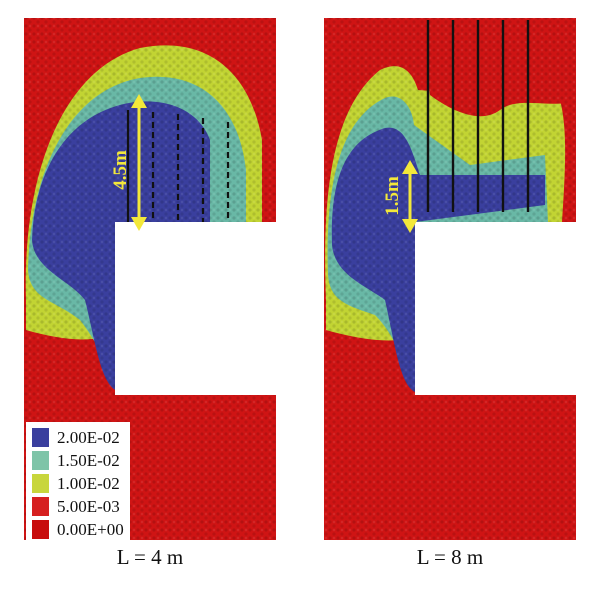  Describe the element at coordinates (40, 437) in the screenshot. I see `legend-swatch-blue` at that location.